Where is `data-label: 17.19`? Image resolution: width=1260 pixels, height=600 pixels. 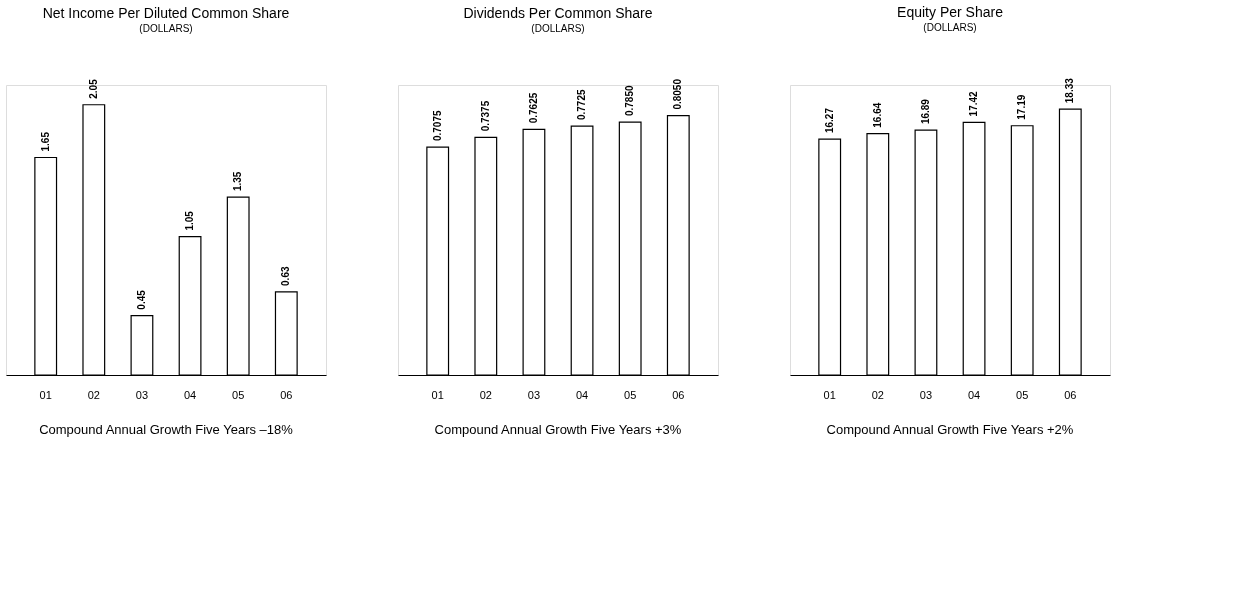 data-label: 17.19 is located at coordinates (1022, 107).